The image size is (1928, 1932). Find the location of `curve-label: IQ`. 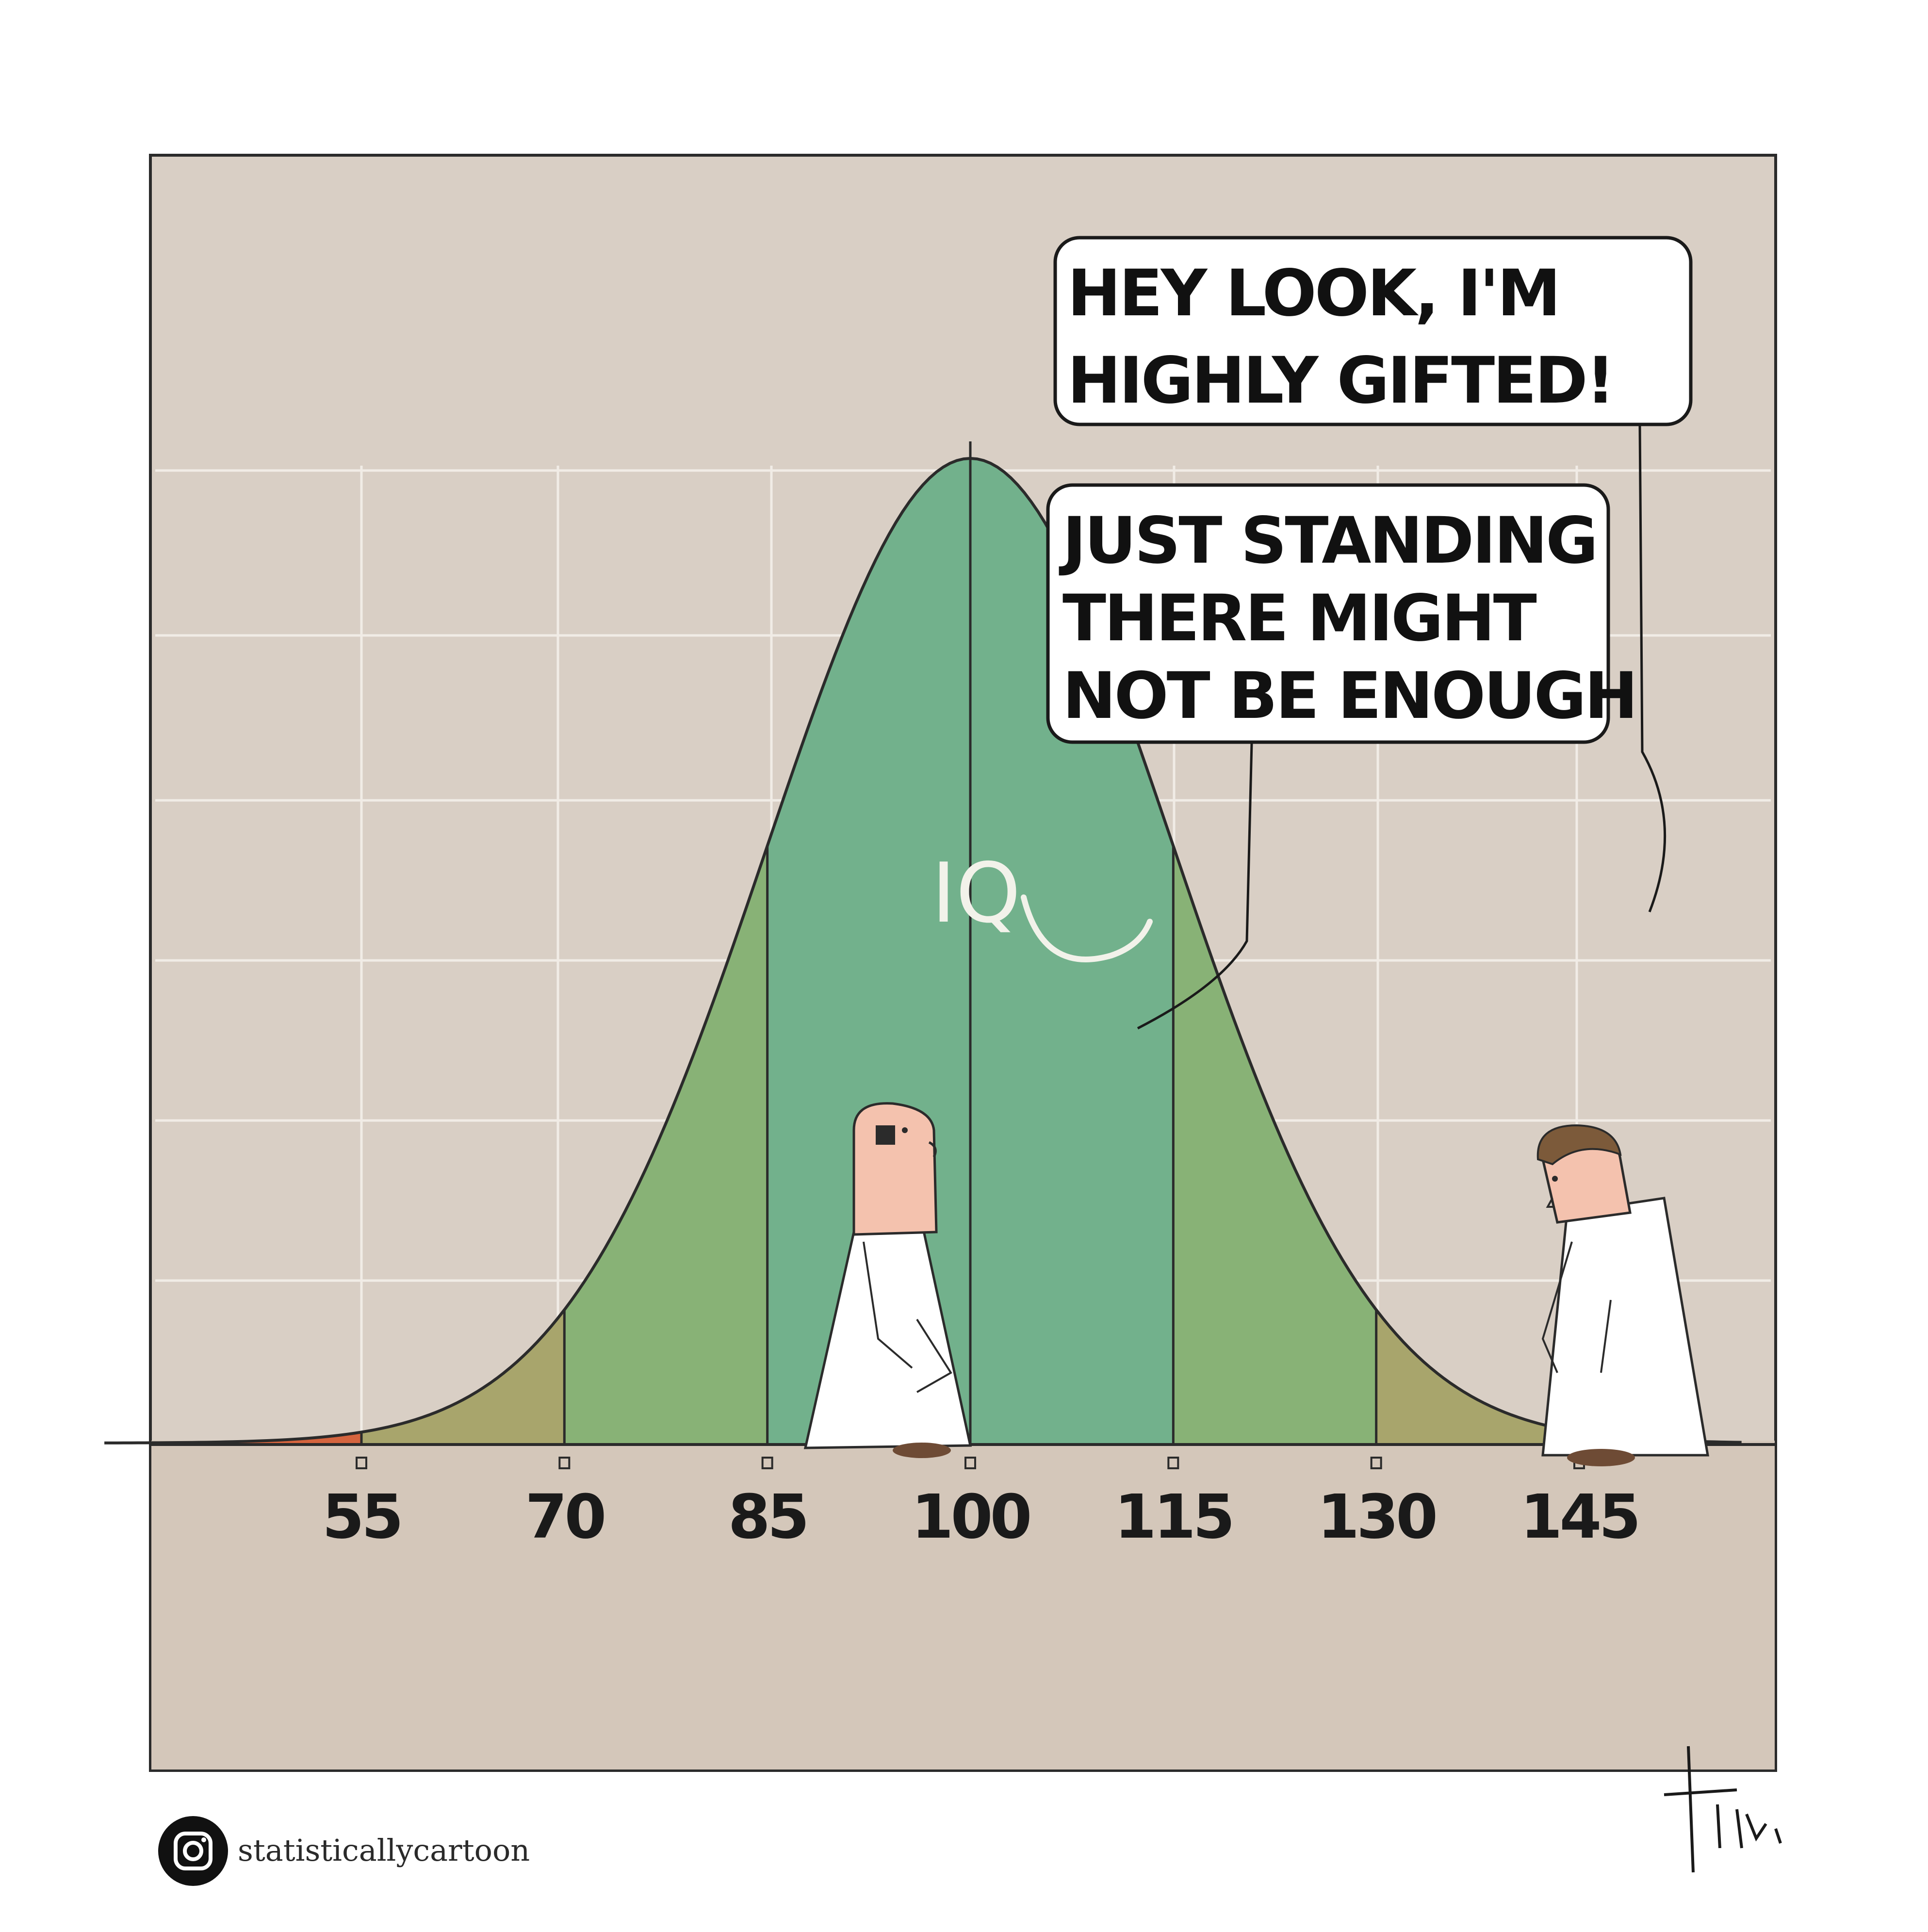

curve-label: IQ is located at coordinates (976, 893).